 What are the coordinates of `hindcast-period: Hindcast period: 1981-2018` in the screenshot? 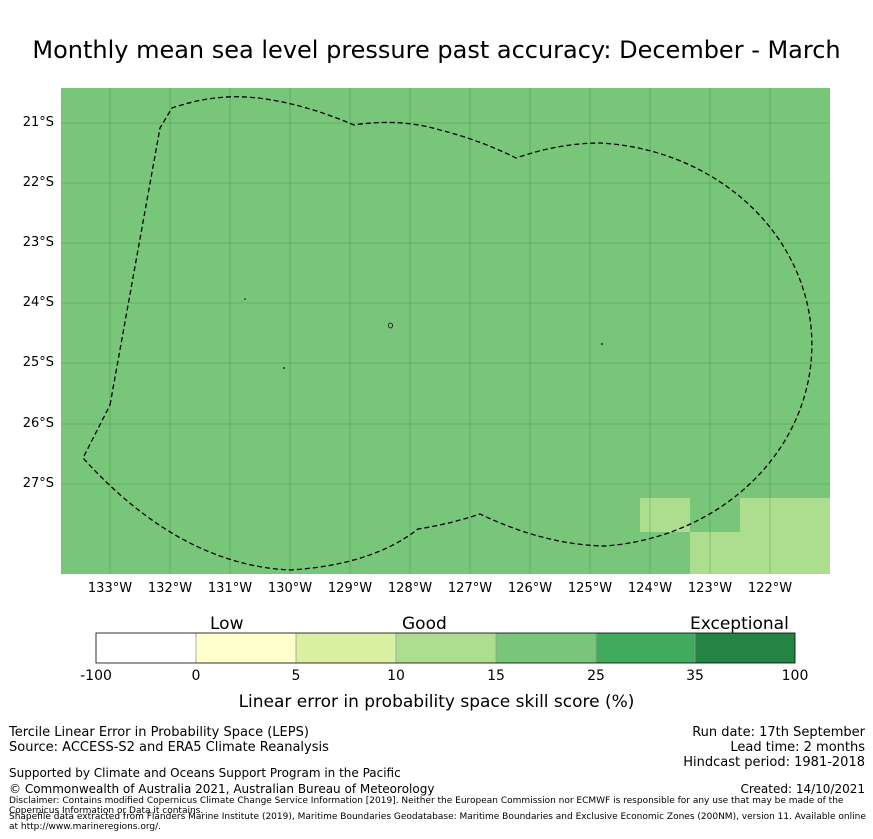 It's located at (774, 762).